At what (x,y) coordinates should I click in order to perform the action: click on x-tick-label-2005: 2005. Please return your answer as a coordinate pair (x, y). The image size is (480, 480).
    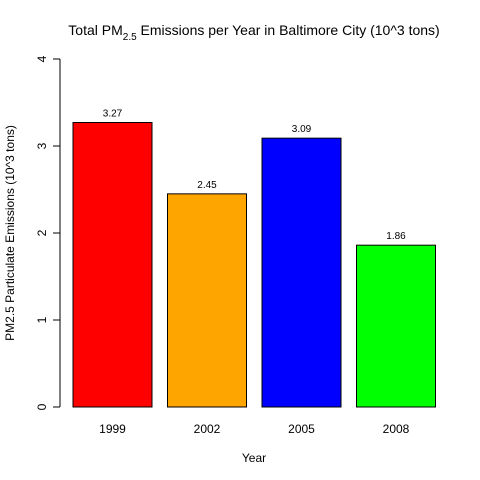
    Looking at the image, I should click on (301, 429).